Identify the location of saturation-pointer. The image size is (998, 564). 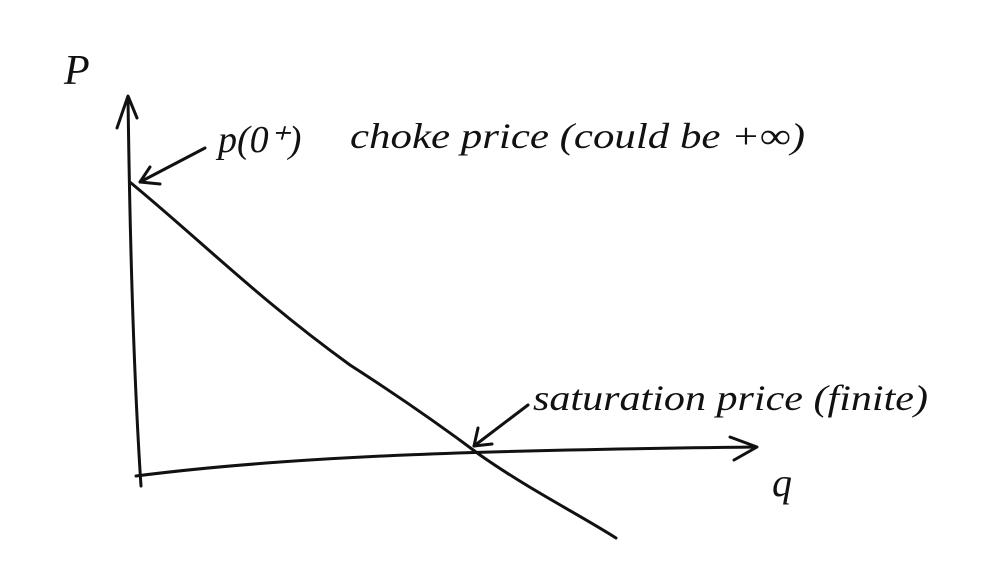
(501, 425).